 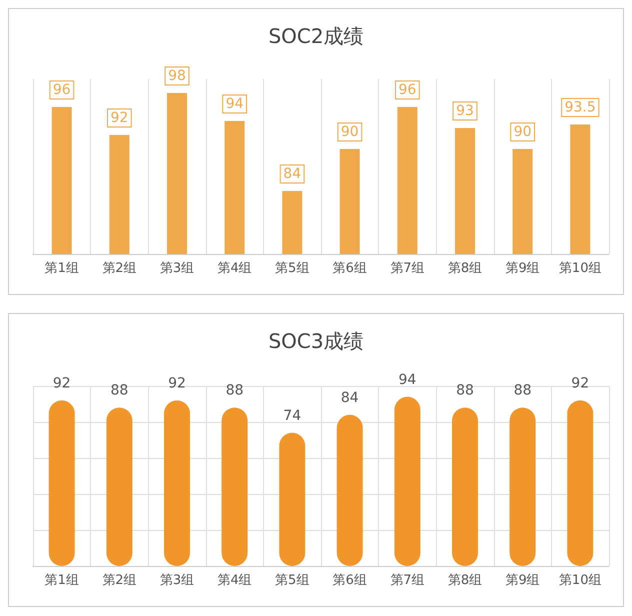 What do you see at coordinates (292, 416) in the screenshot?
I see `data-label: 74` at bounding box center [292, 416].